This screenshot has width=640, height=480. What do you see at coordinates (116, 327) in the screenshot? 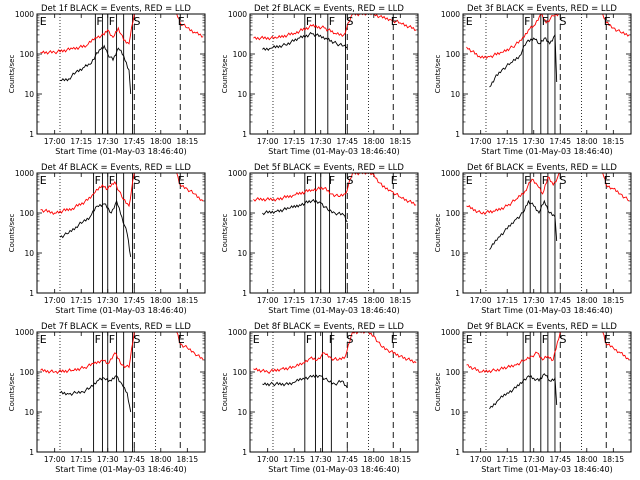
I see `panel-title: Det 7f BLACK = Events, RED = LLD` at bounding box center [116, 327].